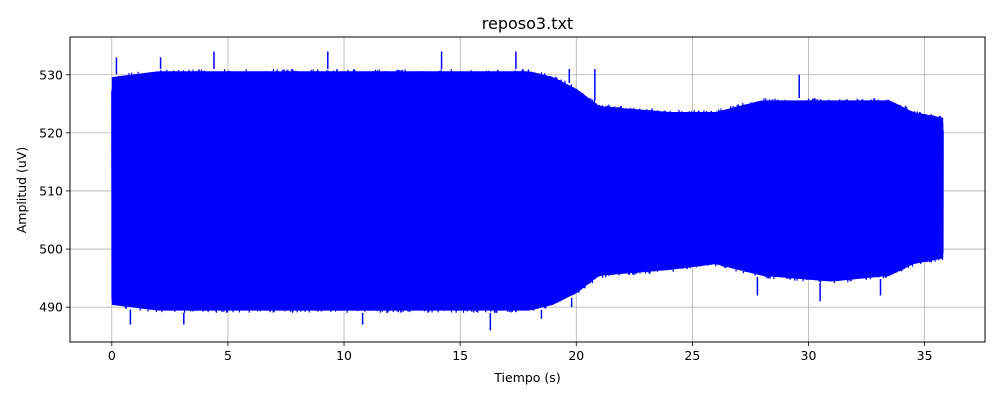  Describe the element at coordinates (925, 355) in the screenshot. I see `x-tick-label: 35` at that location.